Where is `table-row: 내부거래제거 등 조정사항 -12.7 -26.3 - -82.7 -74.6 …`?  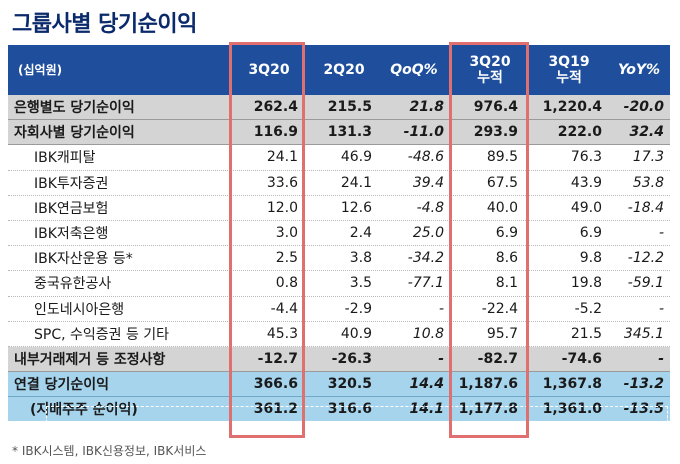
table-row: 내부거래제거 등 조정사항 -12.7 -26.3 - -82.7 -74.6 … is located at coordinates (339, 359).